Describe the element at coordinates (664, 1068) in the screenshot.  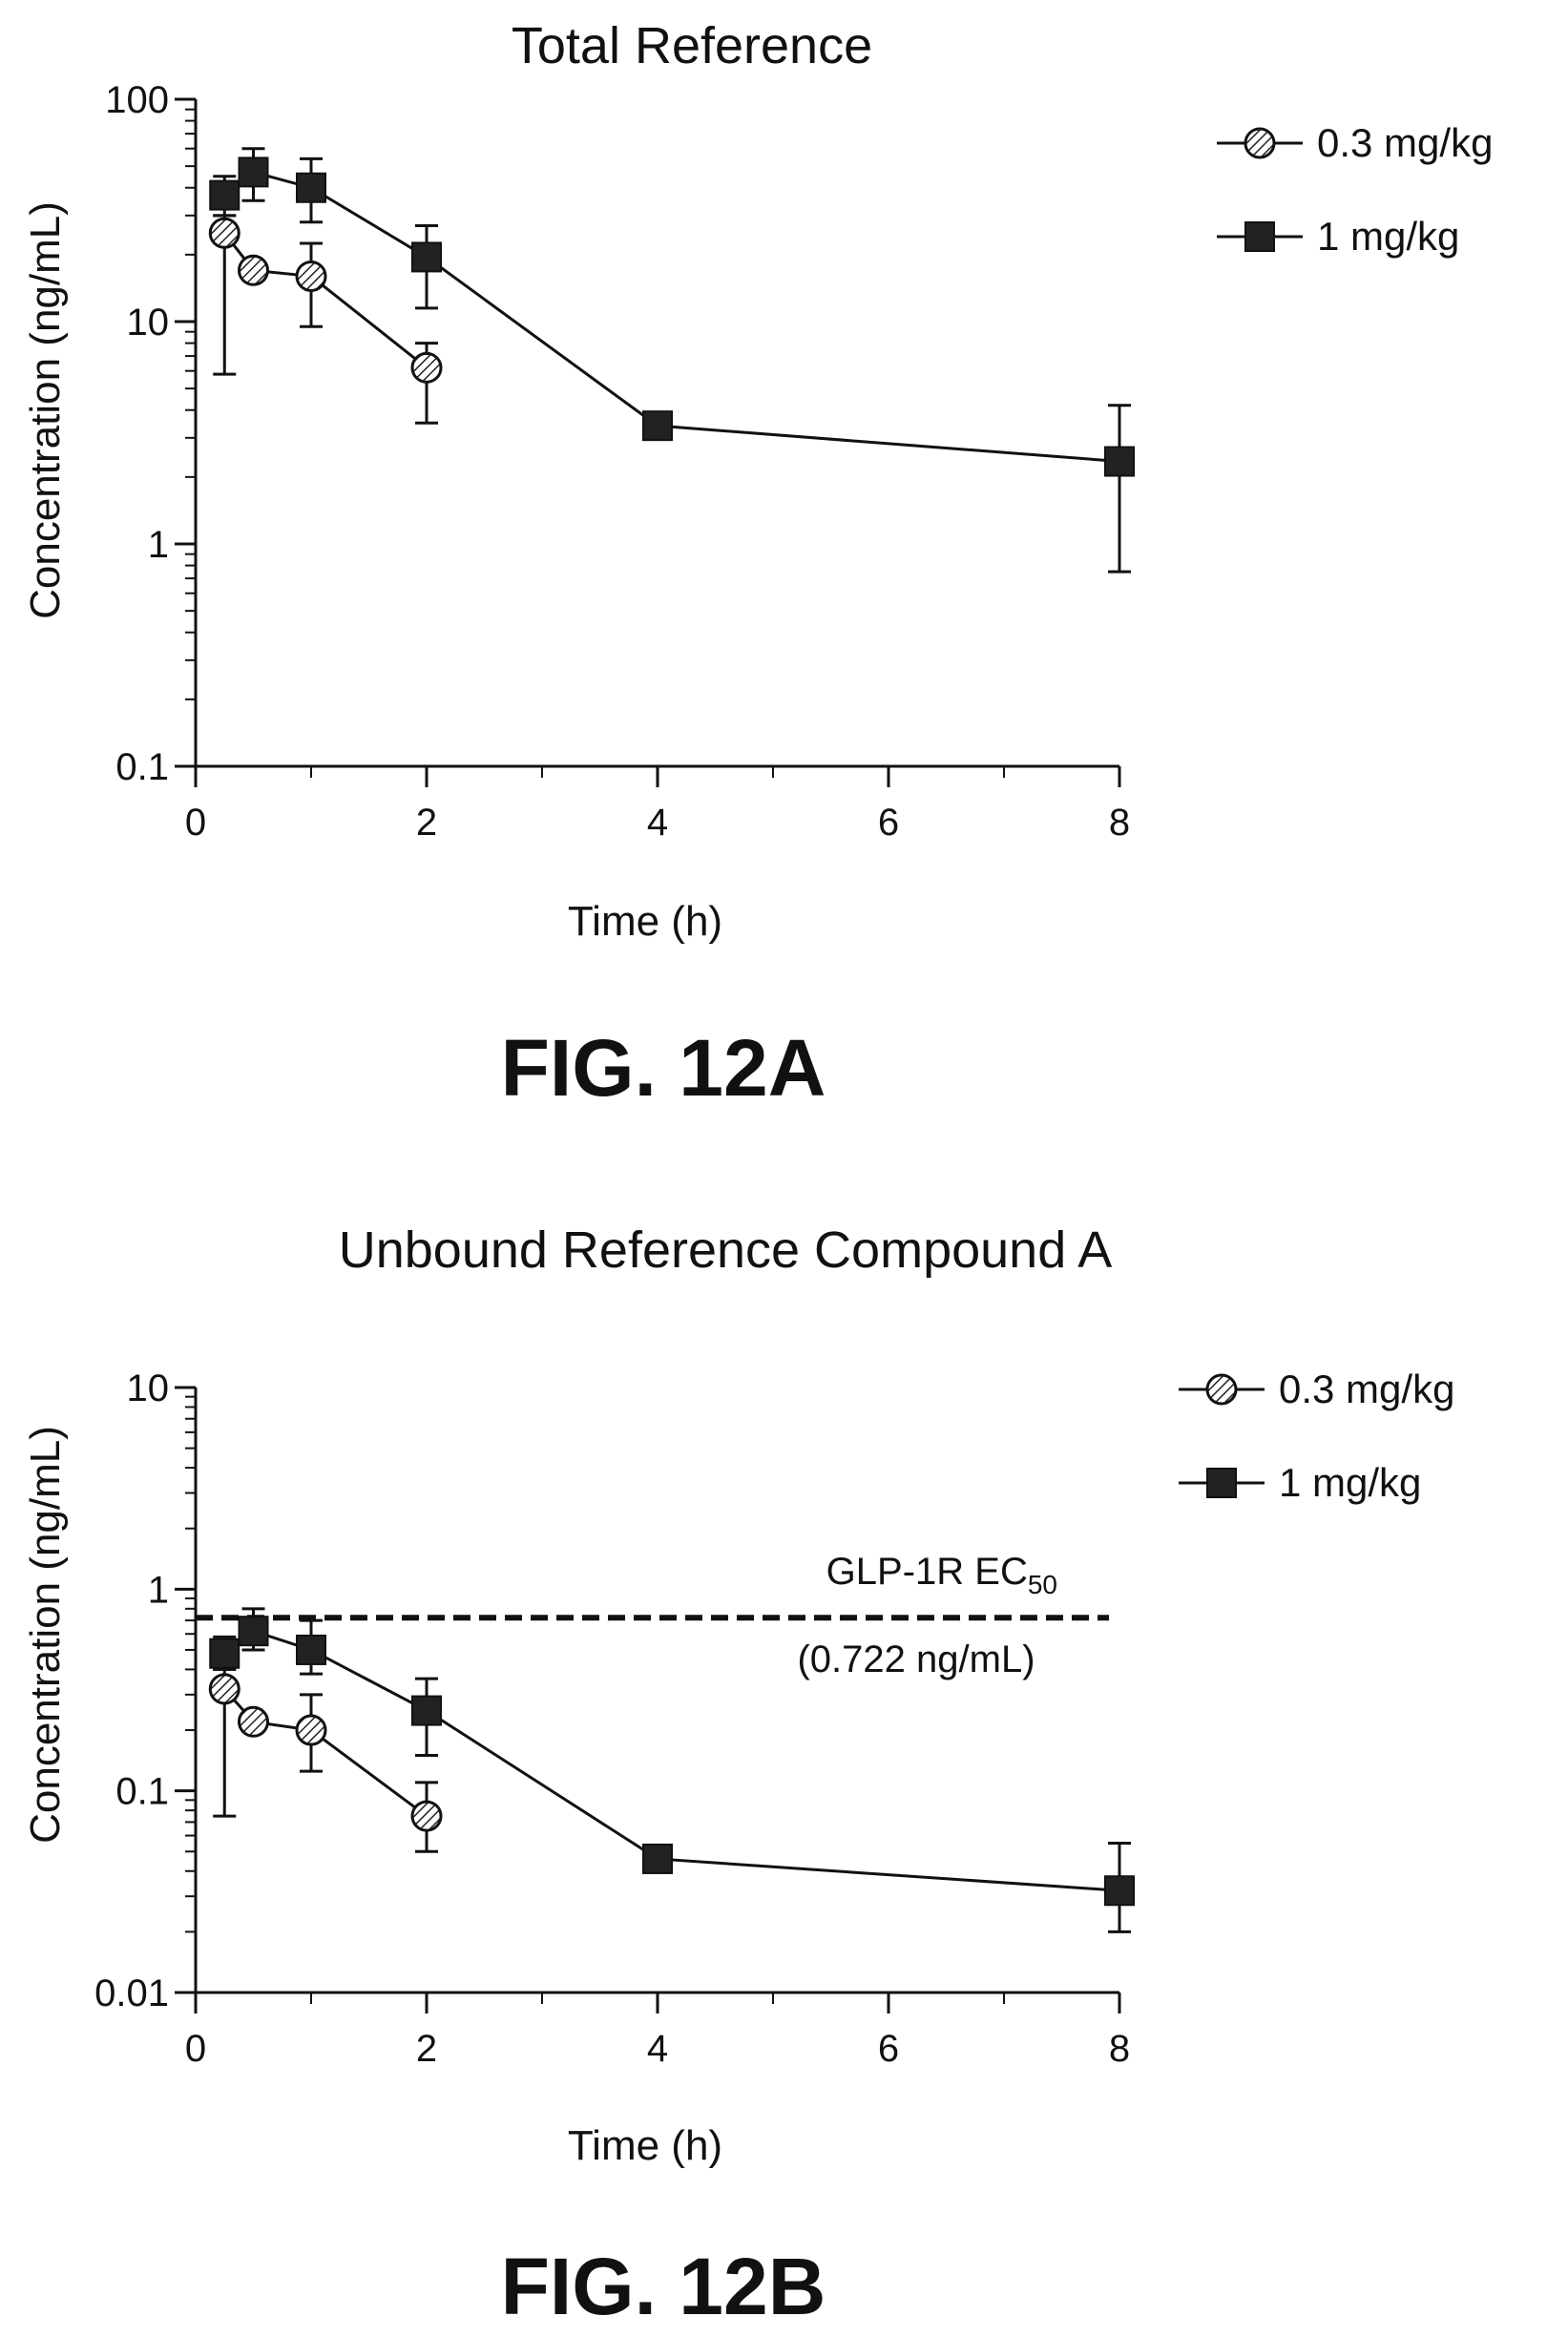
I see `figure-label: FIG. 12A` at that location.